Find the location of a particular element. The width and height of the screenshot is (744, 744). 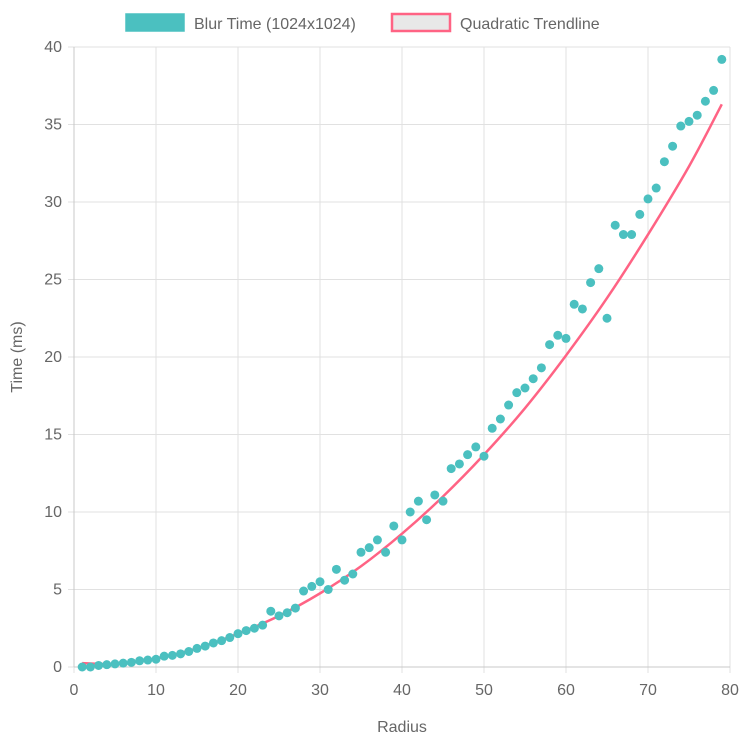

y-tick-label: 25 is located at coordinates (53, 280).